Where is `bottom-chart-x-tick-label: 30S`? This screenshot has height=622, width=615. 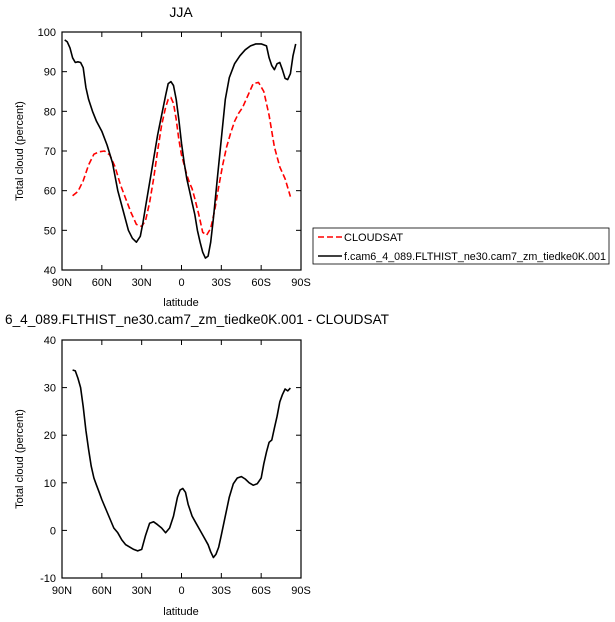
bottom-chart-x-tick-label: 30S is located at coordinates (222, 591).